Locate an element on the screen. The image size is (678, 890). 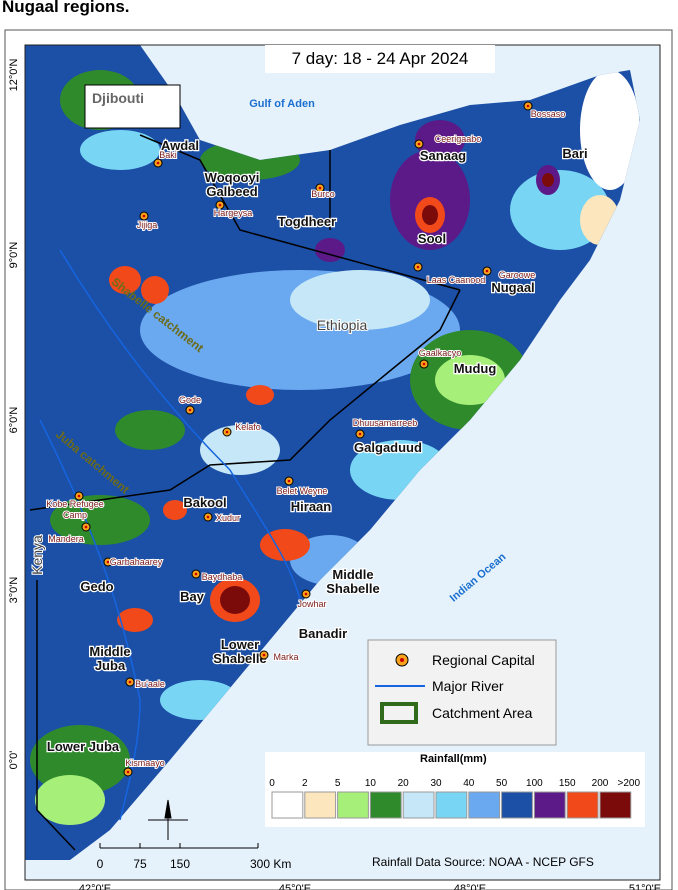
town-label-line: Garbahaarey is located at coordinates (136, 562).